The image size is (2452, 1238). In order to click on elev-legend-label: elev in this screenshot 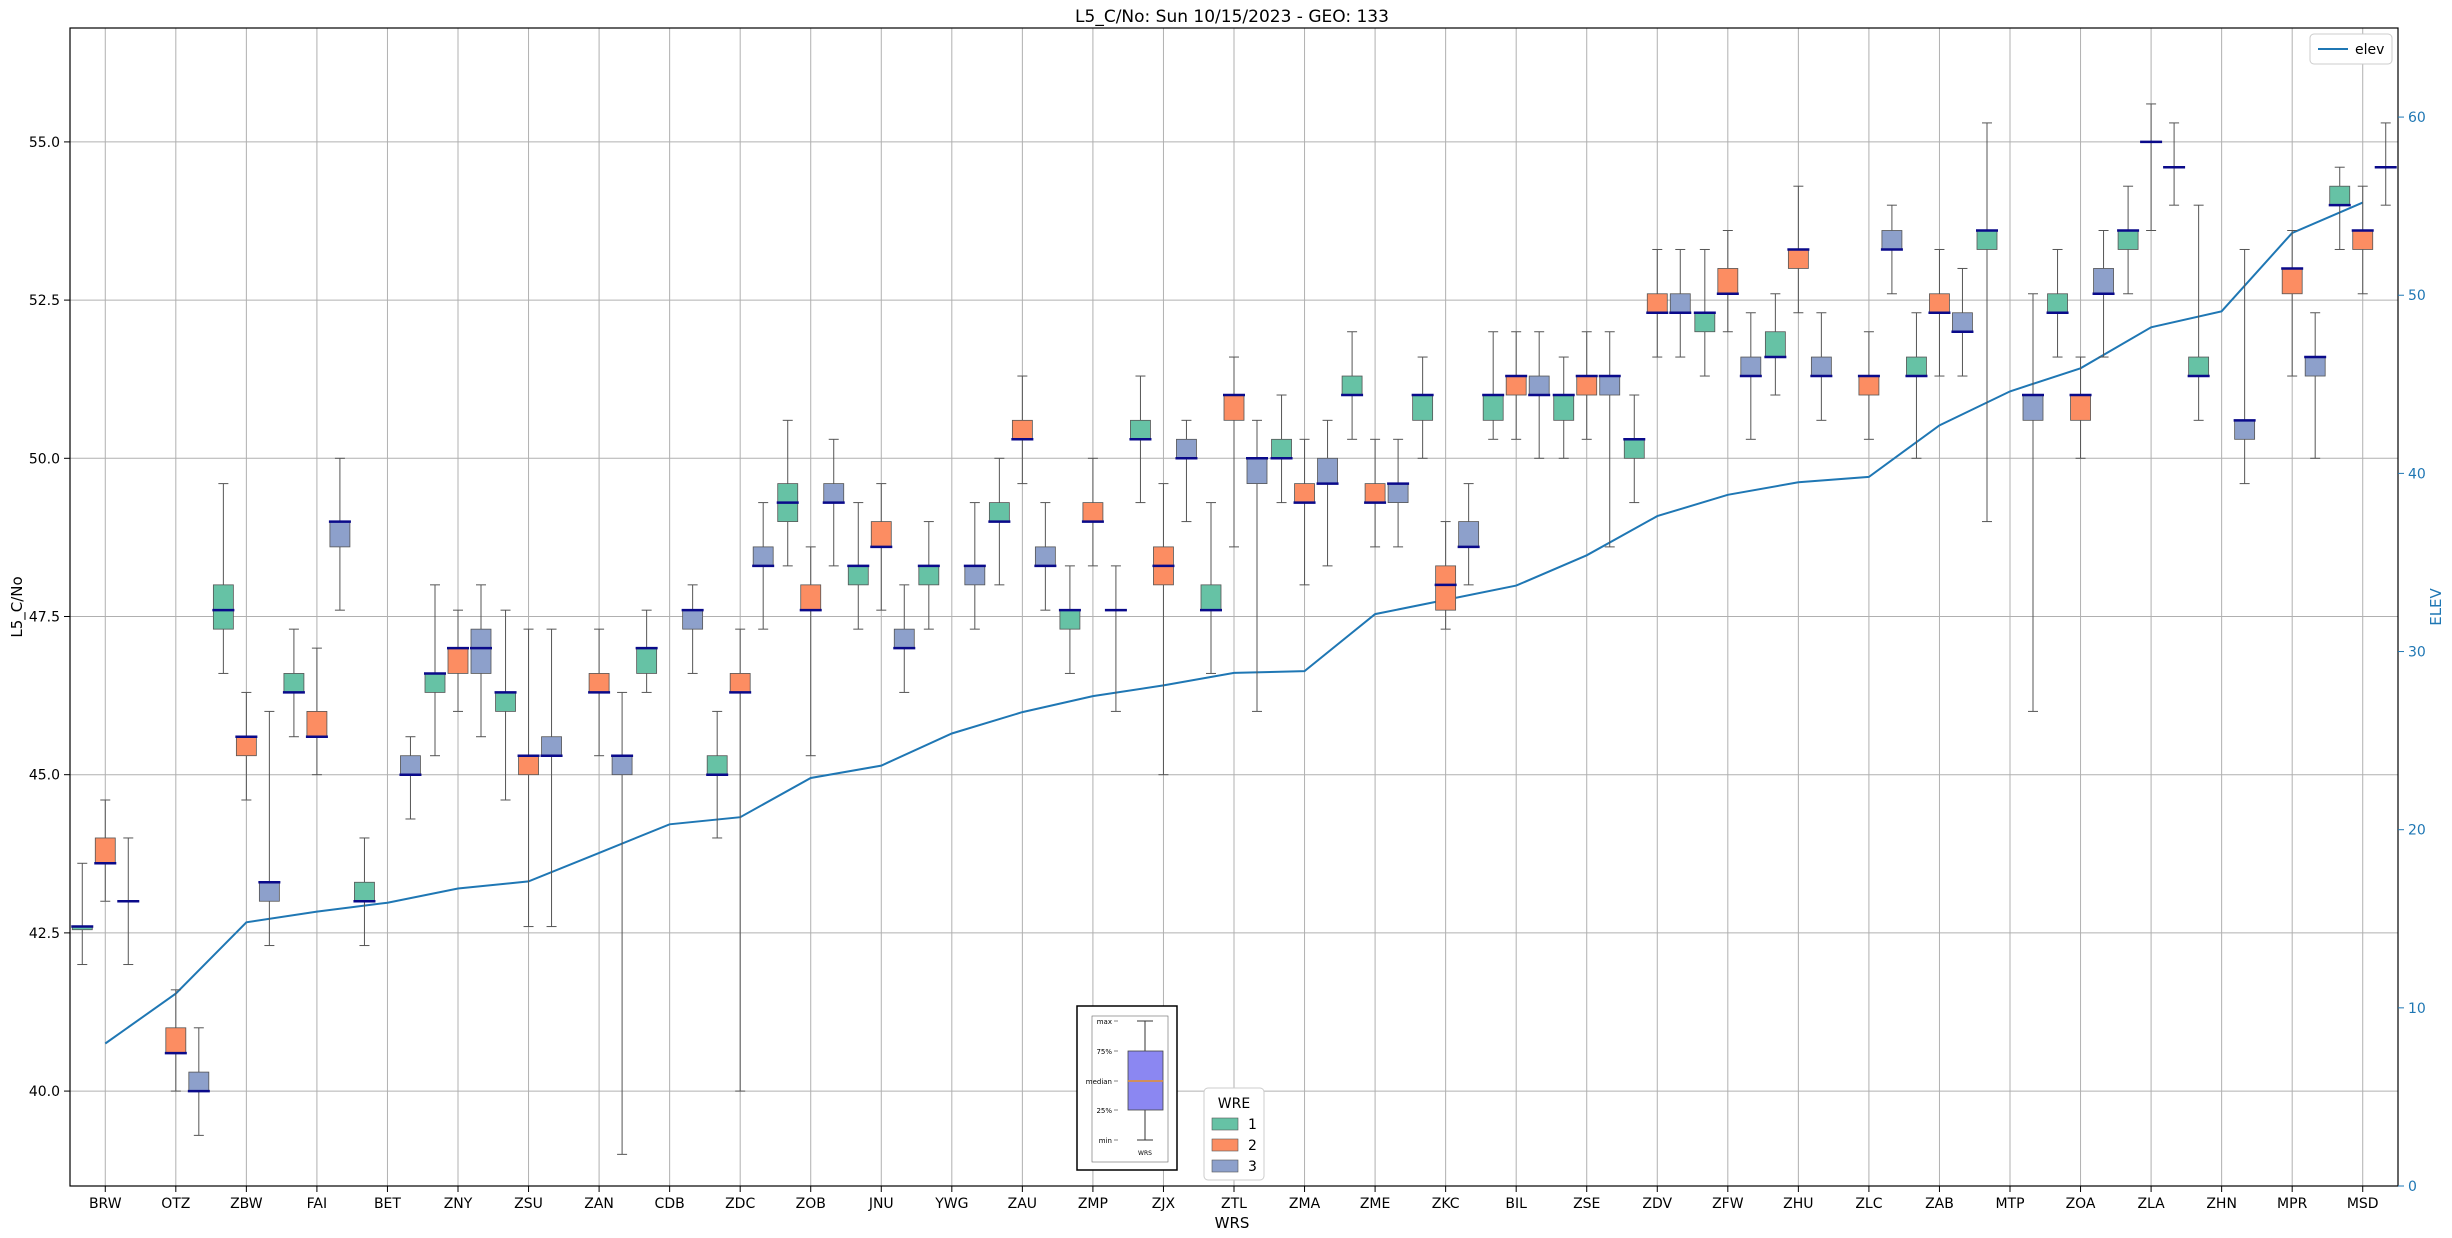, I will do `click(2369, 50)`.